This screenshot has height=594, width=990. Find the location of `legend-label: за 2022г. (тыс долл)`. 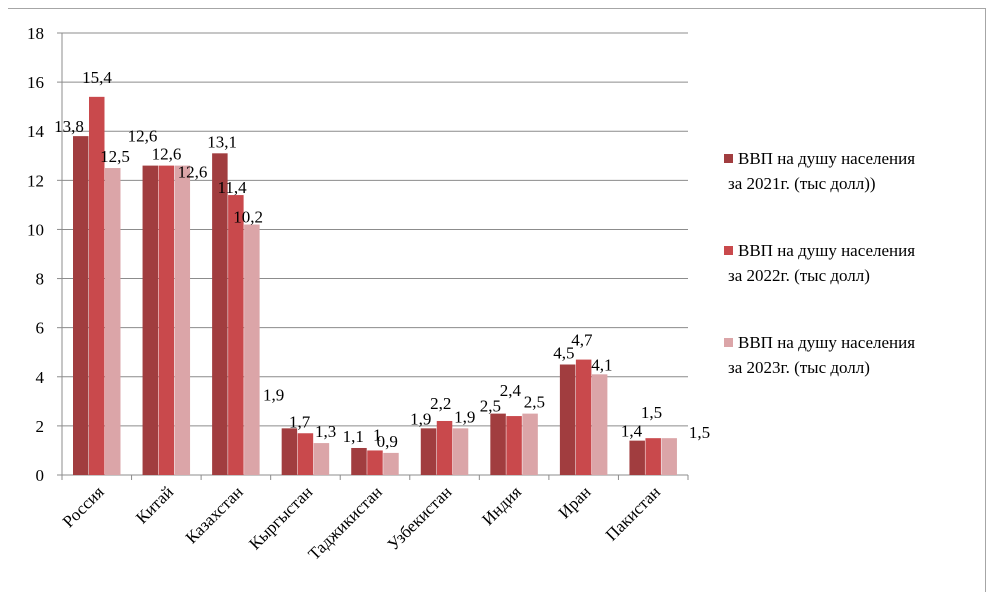

legend-label: за 2022г. (тыс долл) is located at coordinates (799, 275).